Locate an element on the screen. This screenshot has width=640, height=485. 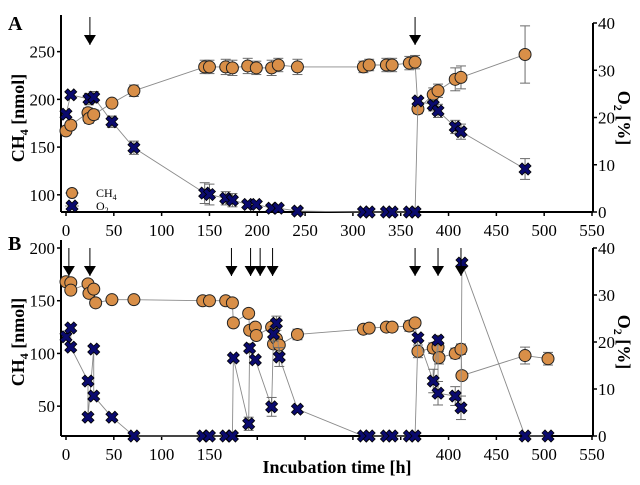
x-tick-label: 250 is located at coordinates (305, 230).